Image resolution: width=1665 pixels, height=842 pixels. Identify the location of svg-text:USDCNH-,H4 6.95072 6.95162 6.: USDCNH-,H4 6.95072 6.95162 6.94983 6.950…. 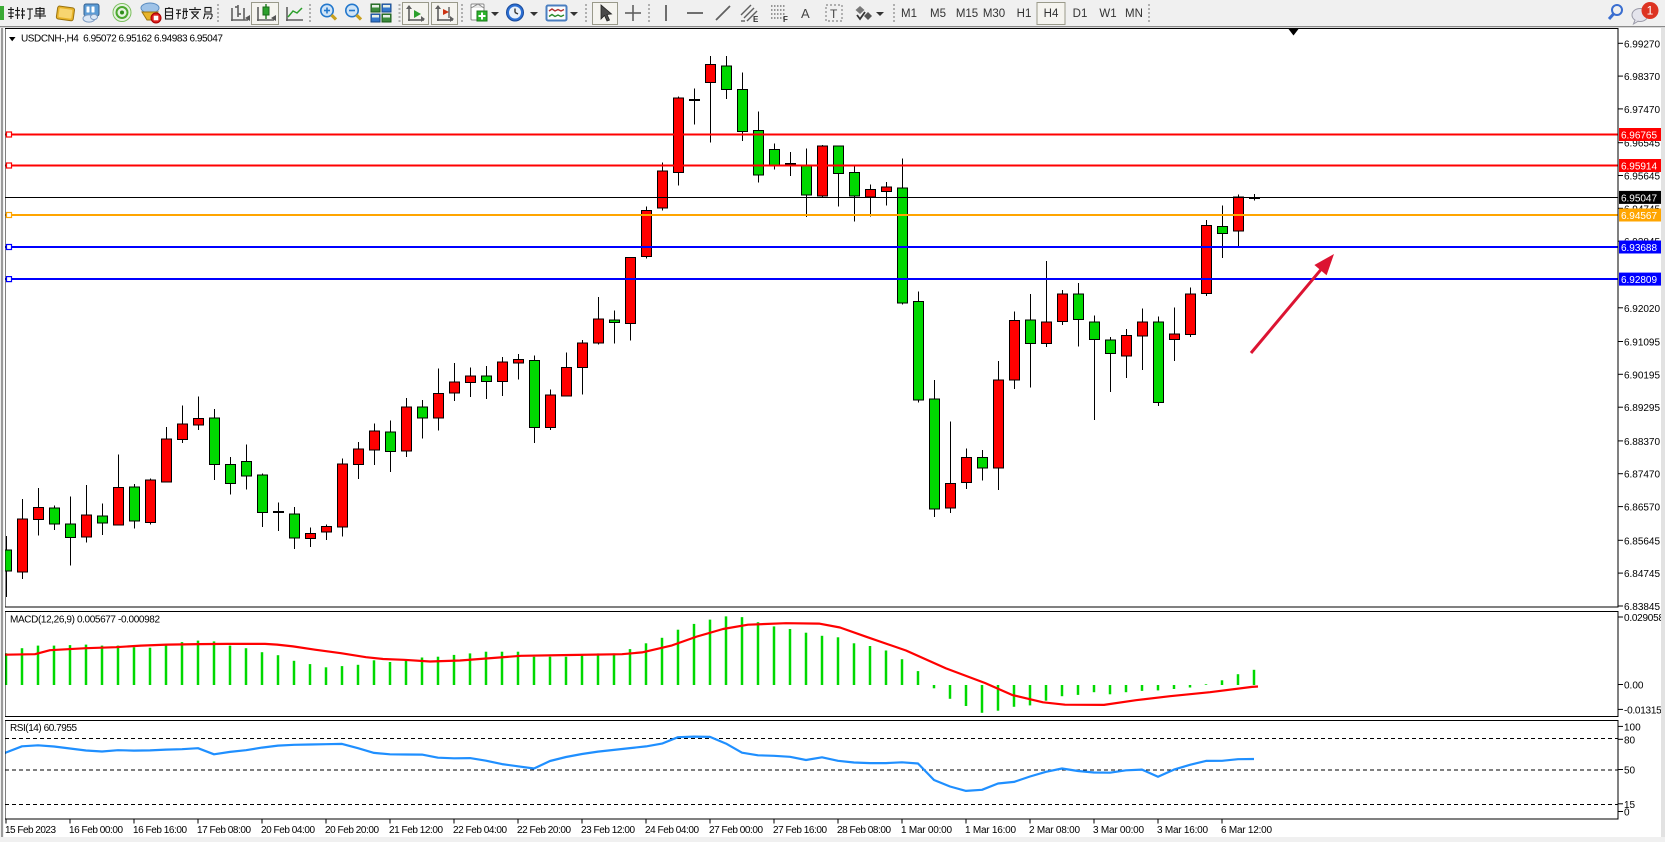
(122, 39).